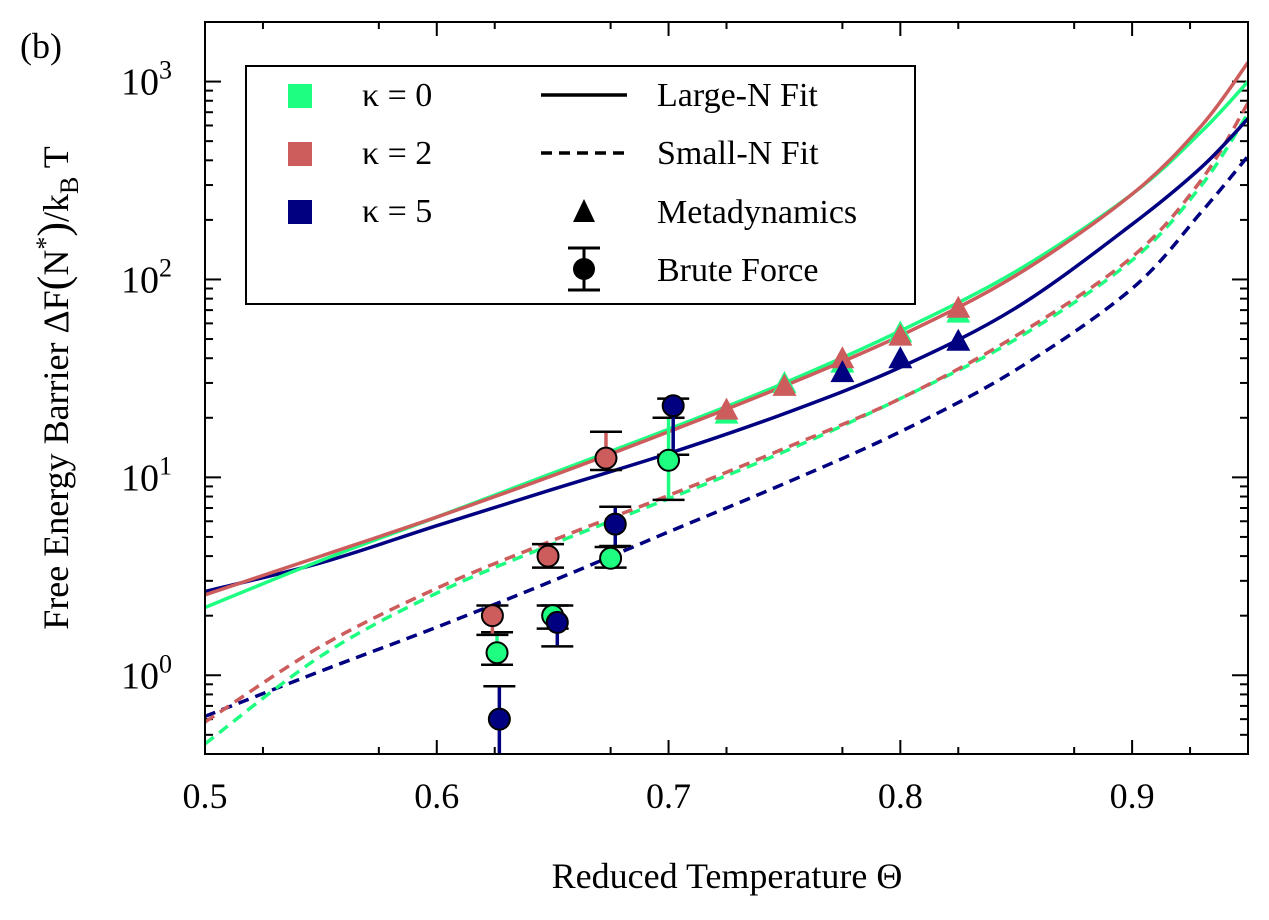  What do you see at coordinates (56, 161) in the screenshot?
I see `y-axis-label-t: T` at bounding box center [56, 161].